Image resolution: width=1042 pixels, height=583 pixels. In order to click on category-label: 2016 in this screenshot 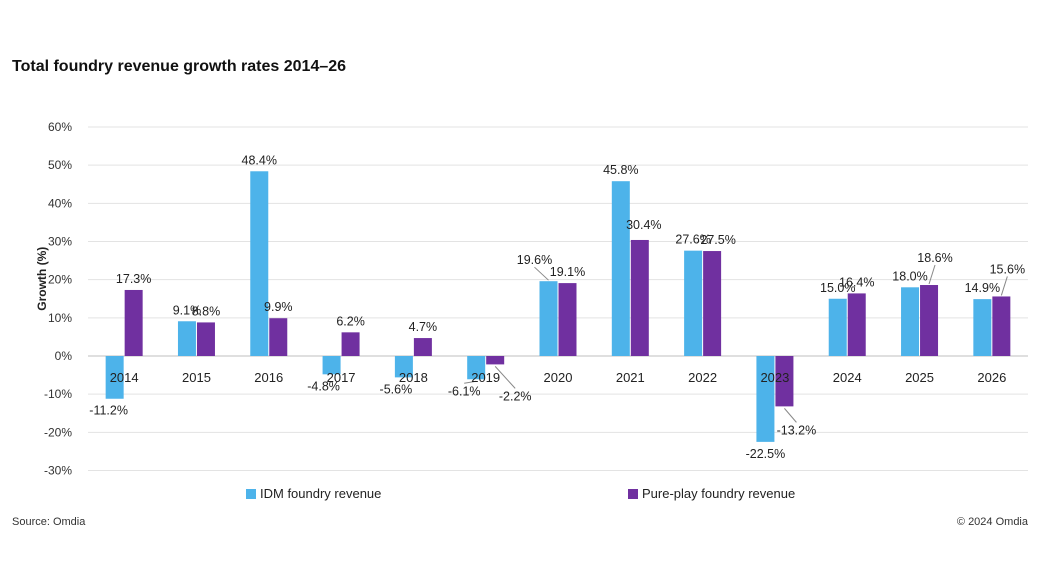, I will do `click(268, 377)`.